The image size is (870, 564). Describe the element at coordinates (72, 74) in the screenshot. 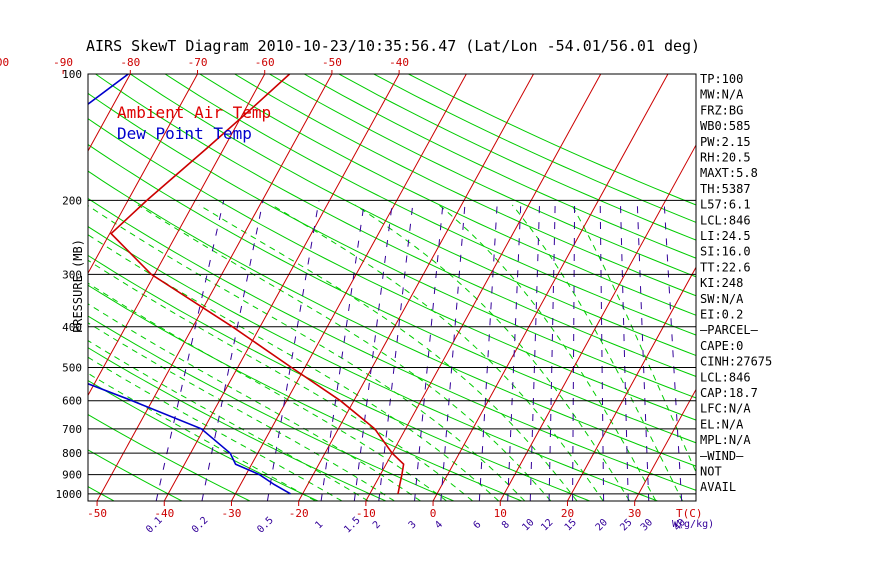

I see `pressure-tick-label: 100` at that location.